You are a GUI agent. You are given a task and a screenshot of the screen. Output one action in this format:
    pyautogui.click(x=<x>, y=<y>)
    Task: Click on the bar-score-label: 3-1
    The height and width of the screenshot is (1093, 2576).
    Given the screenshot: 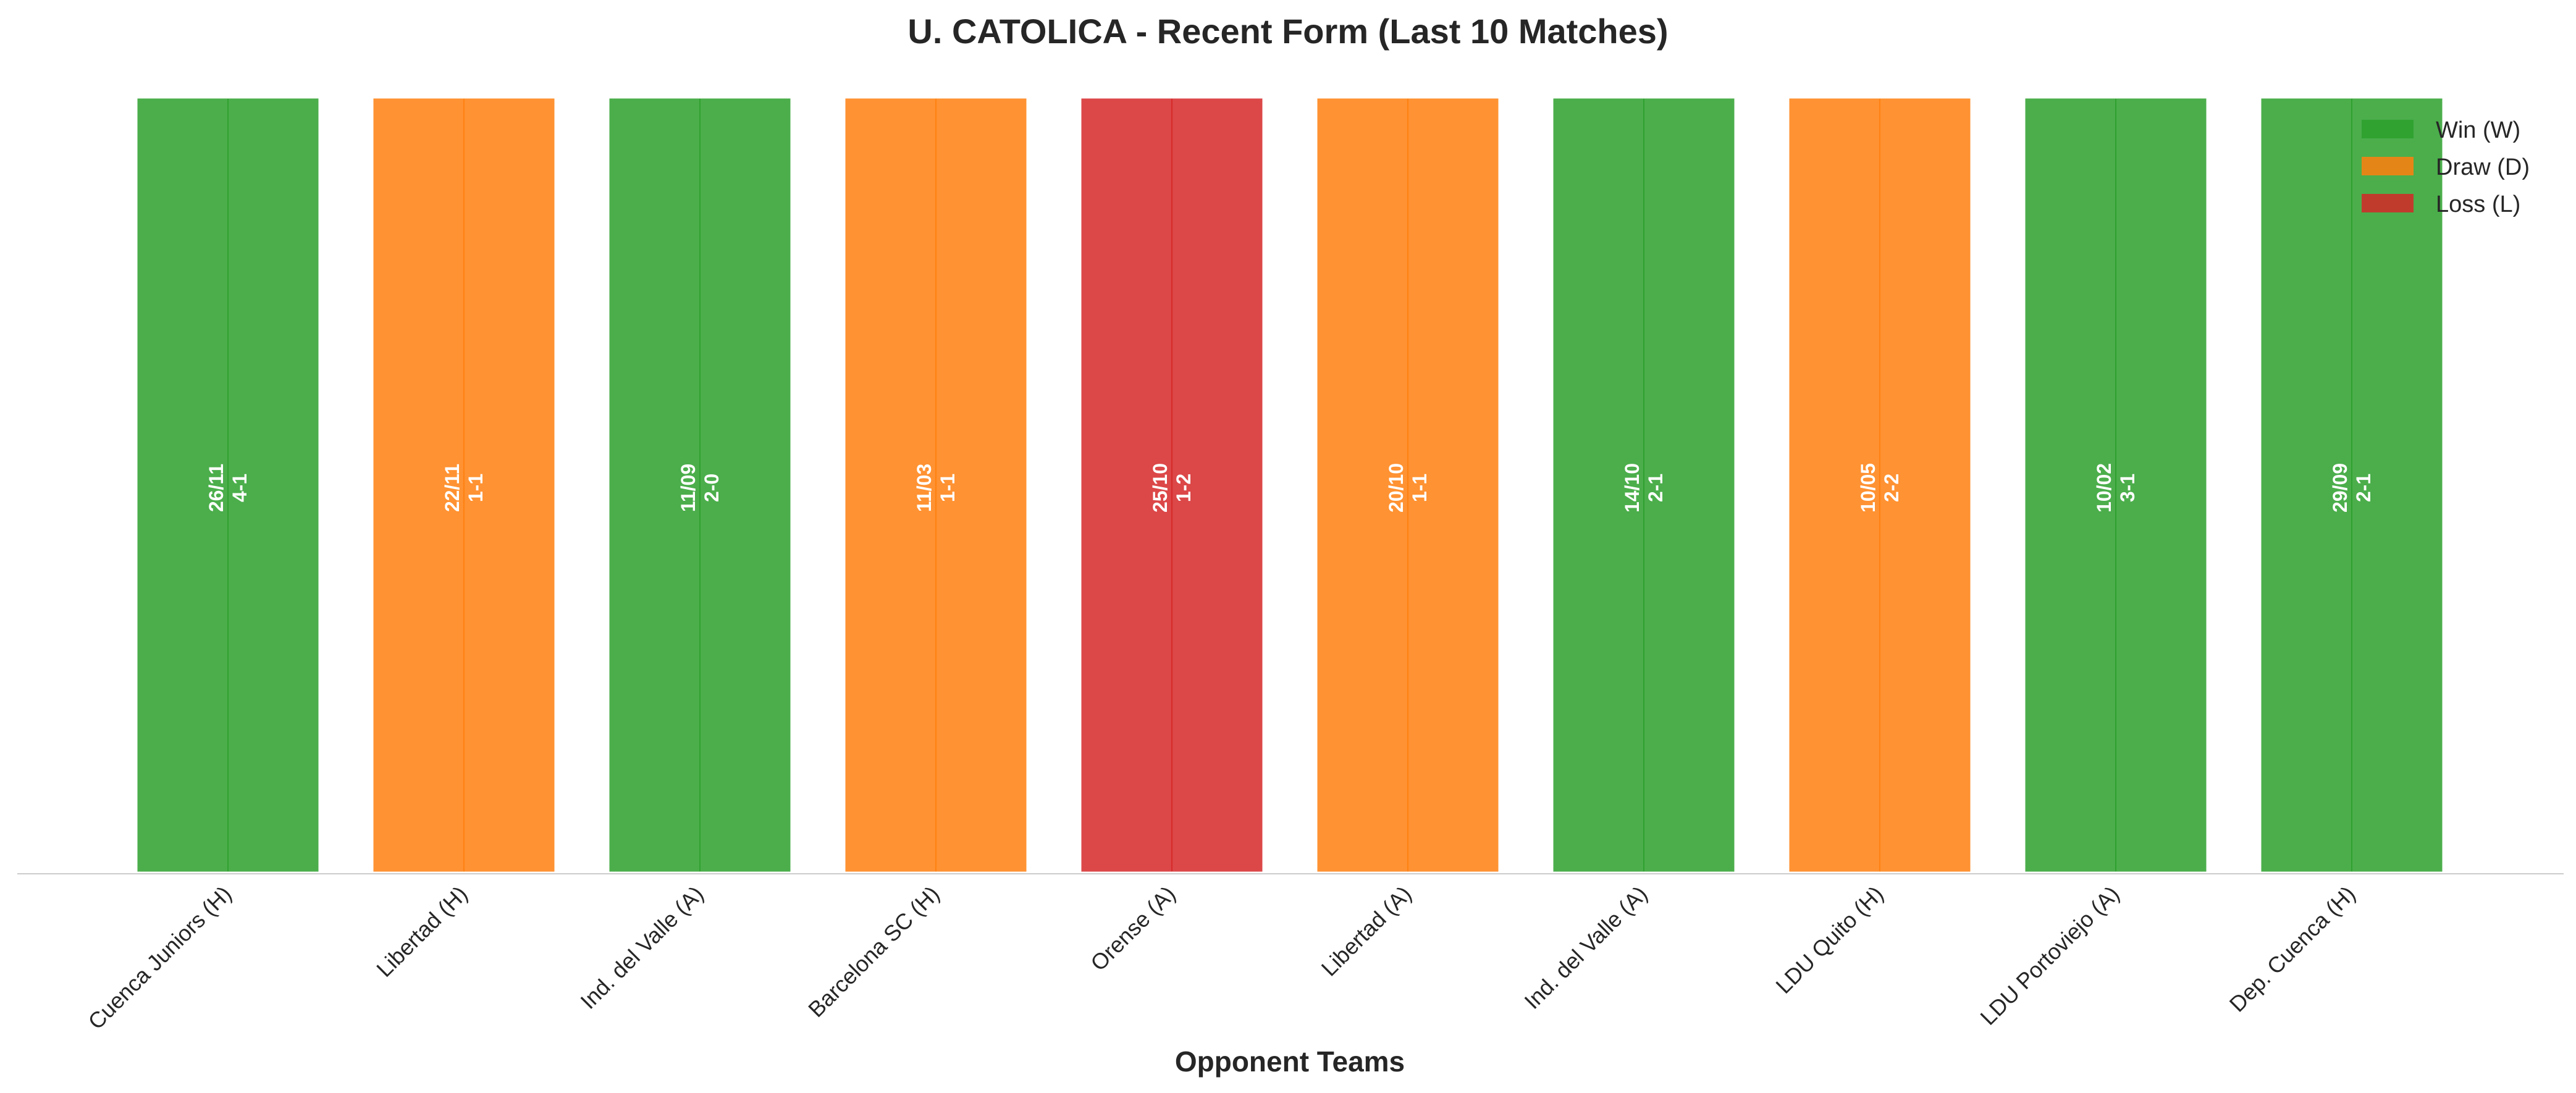 What is the action you would take?
    pyautogui.click(x=2127, y=488)
    